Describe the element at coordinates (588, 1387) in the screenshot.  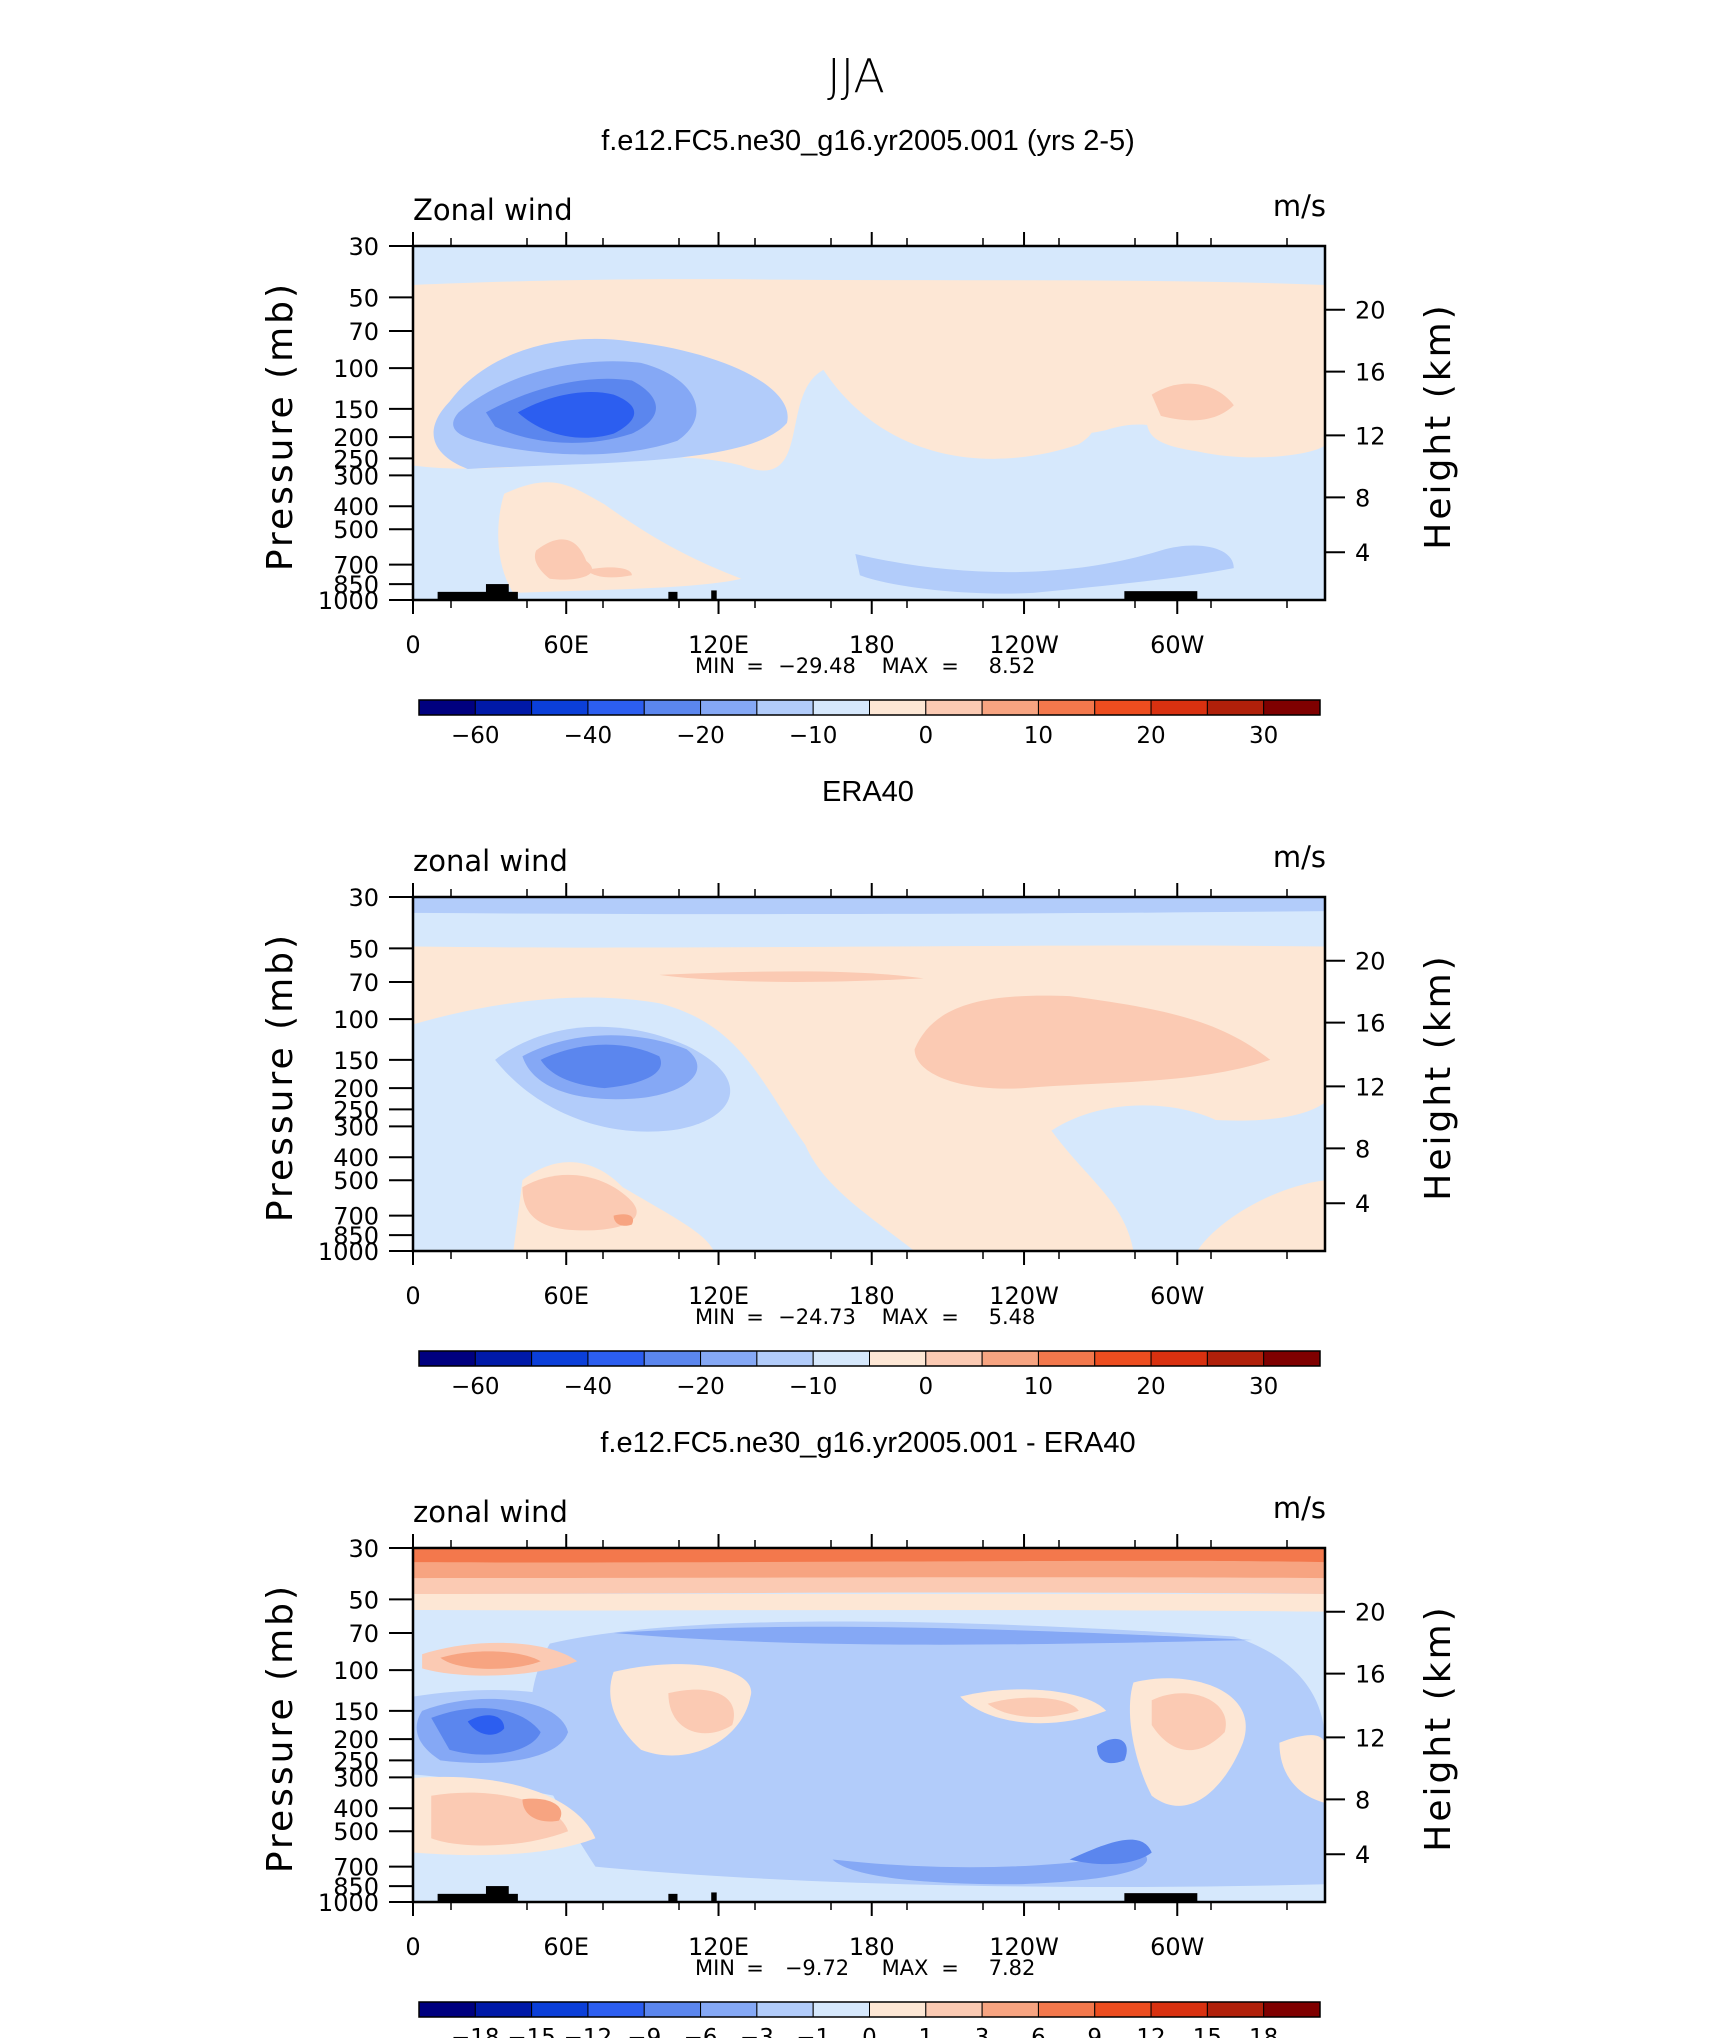
I see `colorbar-label: −40` at that location.